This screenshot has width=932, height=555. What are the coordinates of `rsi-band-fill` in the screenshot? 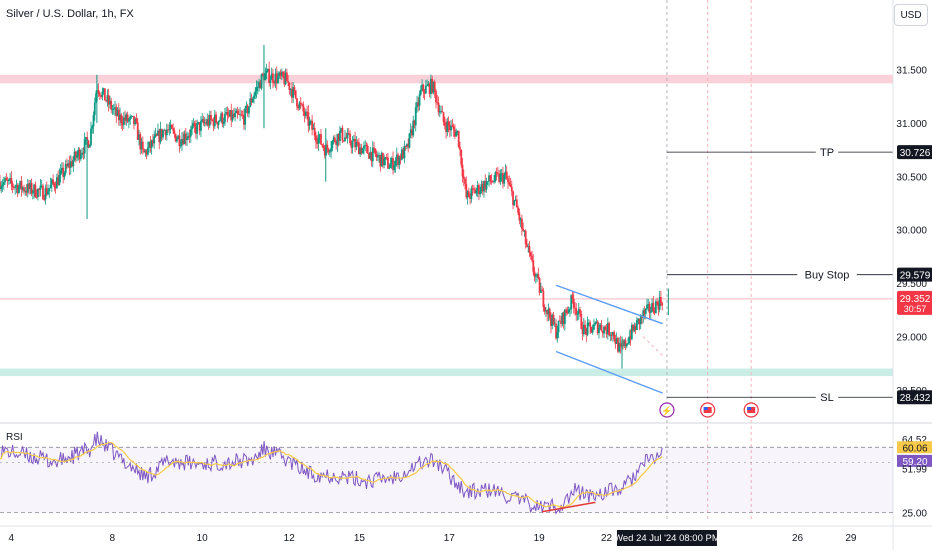 It's located at (446, 480).